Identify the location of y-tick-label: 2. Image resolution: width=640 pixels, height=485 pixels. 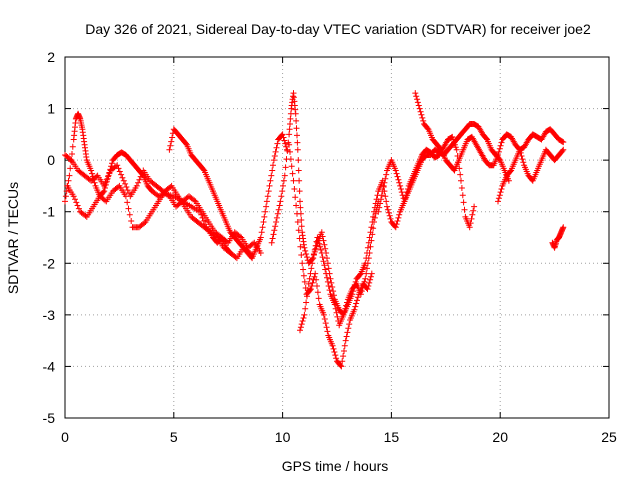
(51, 57).